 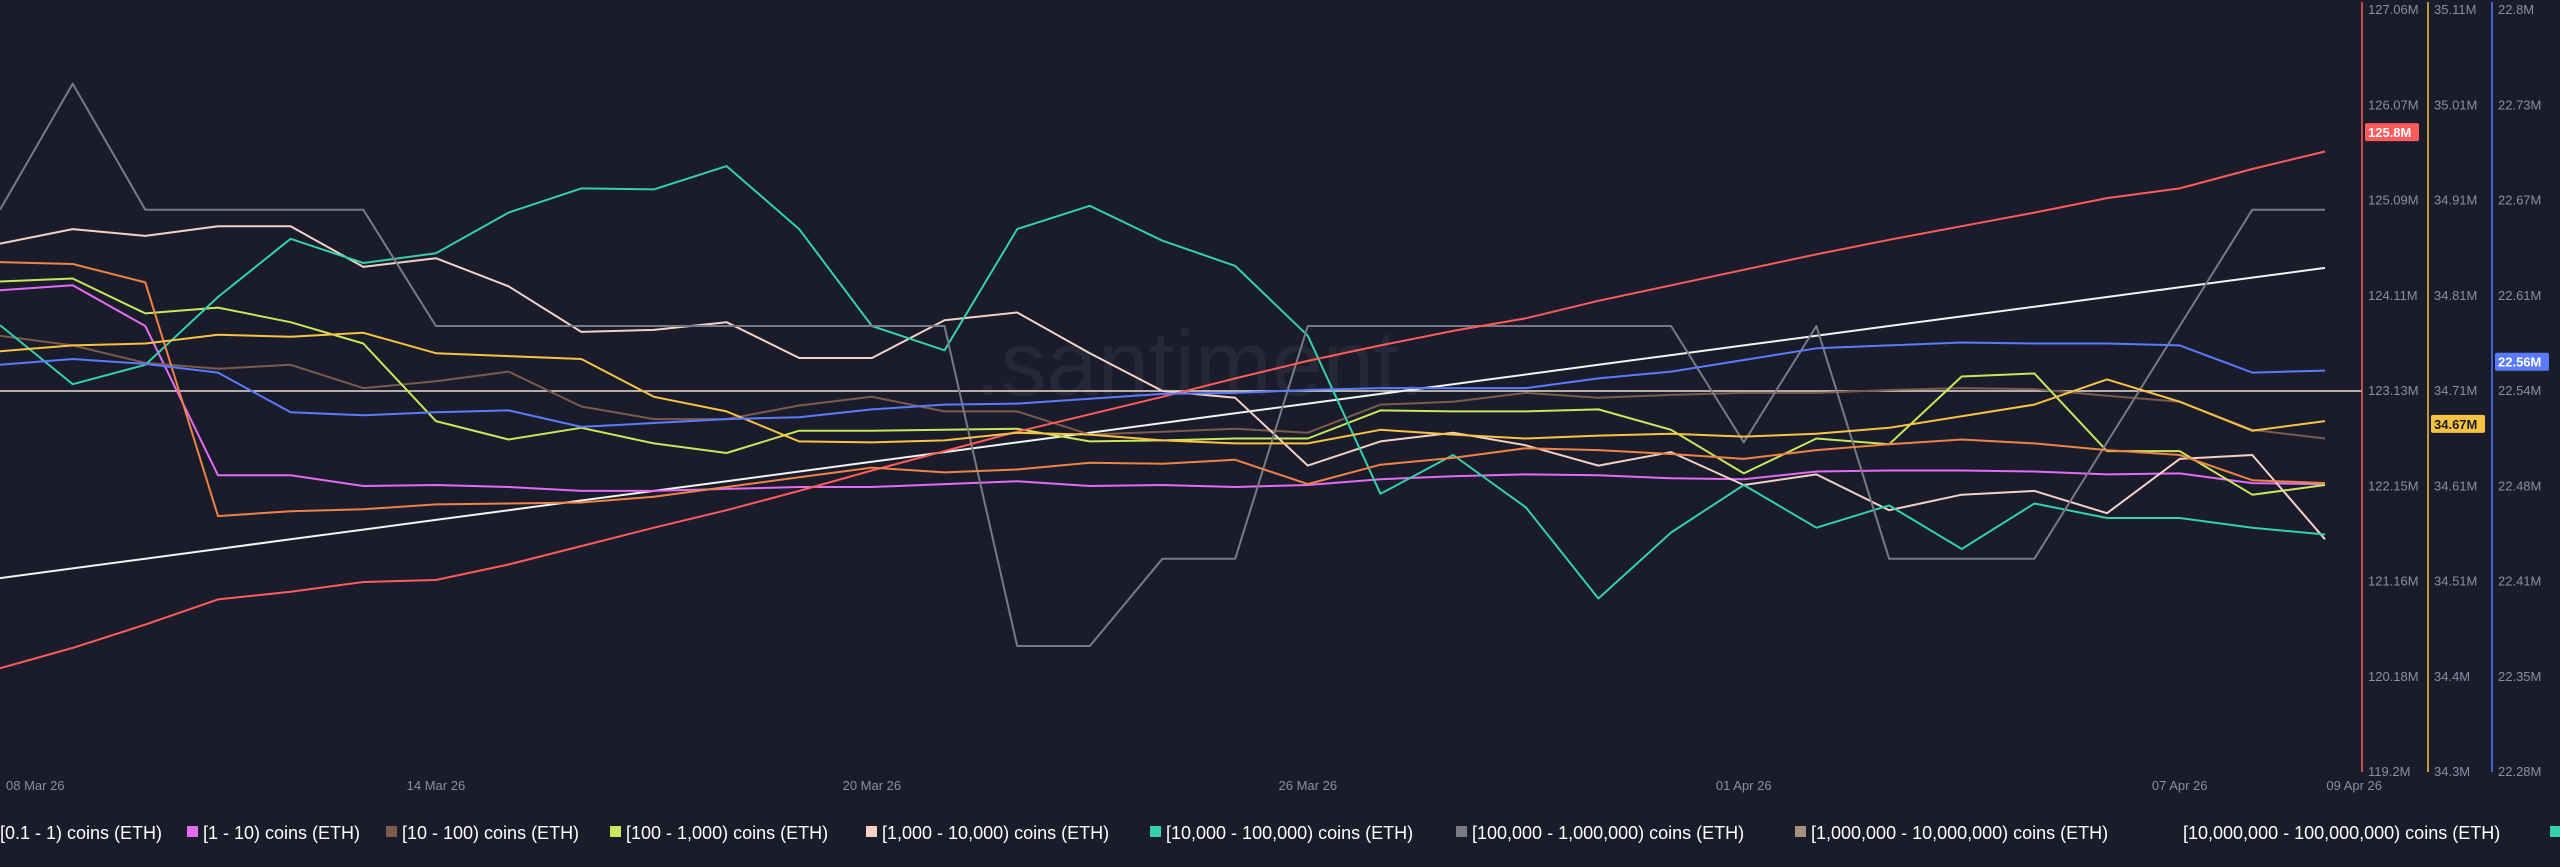 I want to click on legend-label: [10,000,000 - 100,000,000) coins (ETH), so click(x=2341, y=833).